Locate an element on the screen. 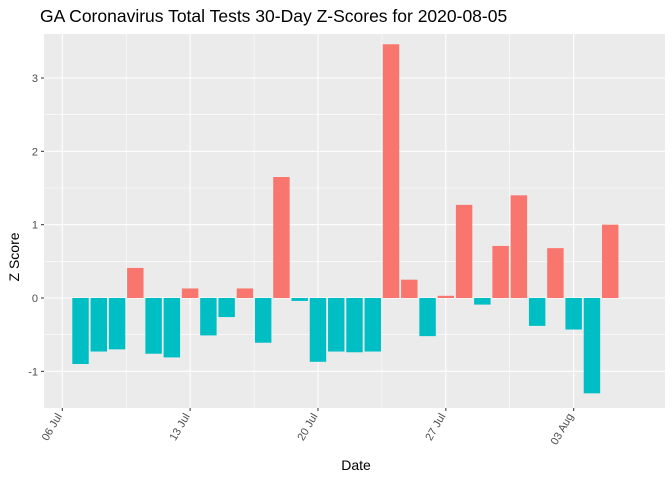 The image size is (672, 480). x-axis: 06 Jul 13 Jul 20 Jul 27 Jul 03 Aug is located at coordinates (308, 427).